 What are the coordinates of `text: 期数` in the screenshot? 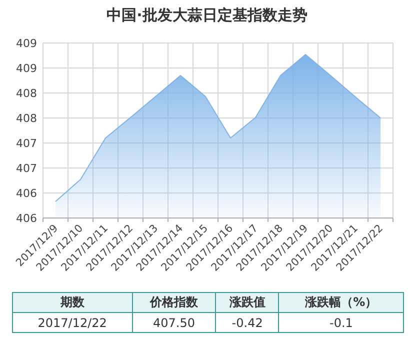 It's located at (72, 302).